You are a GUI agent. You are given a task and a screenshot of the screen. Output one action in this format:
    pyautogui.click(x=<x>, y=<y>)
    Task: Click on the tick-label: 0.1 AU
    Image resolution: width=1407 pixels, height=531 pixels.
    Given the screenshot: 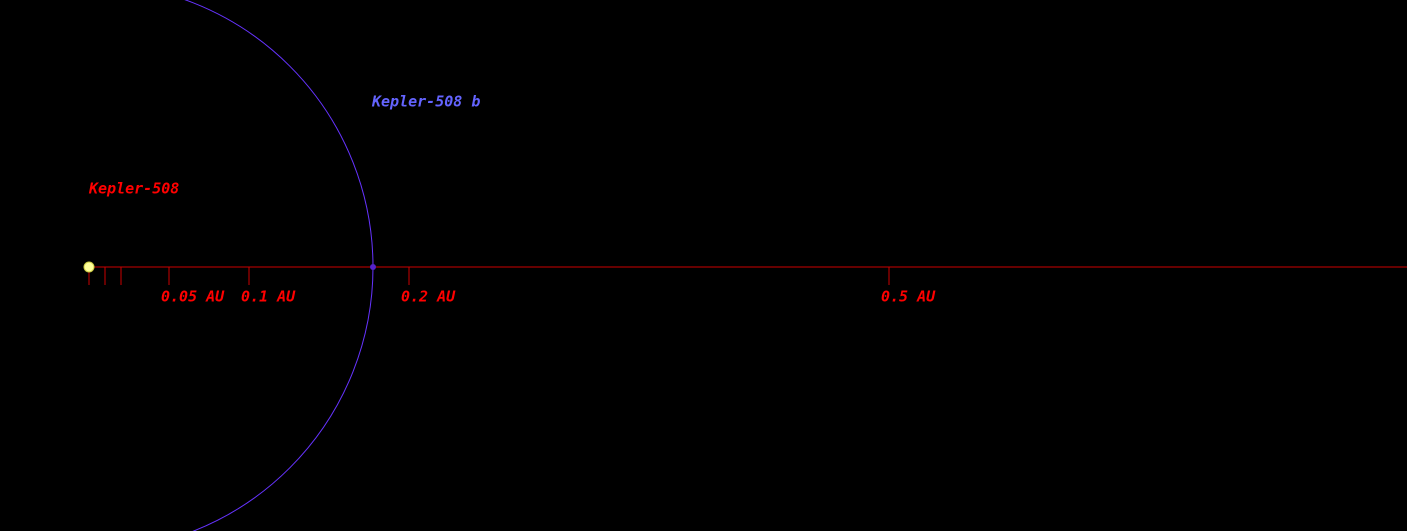 What is the action you would take?
    pyautogui.click(x=268, y=297)
    